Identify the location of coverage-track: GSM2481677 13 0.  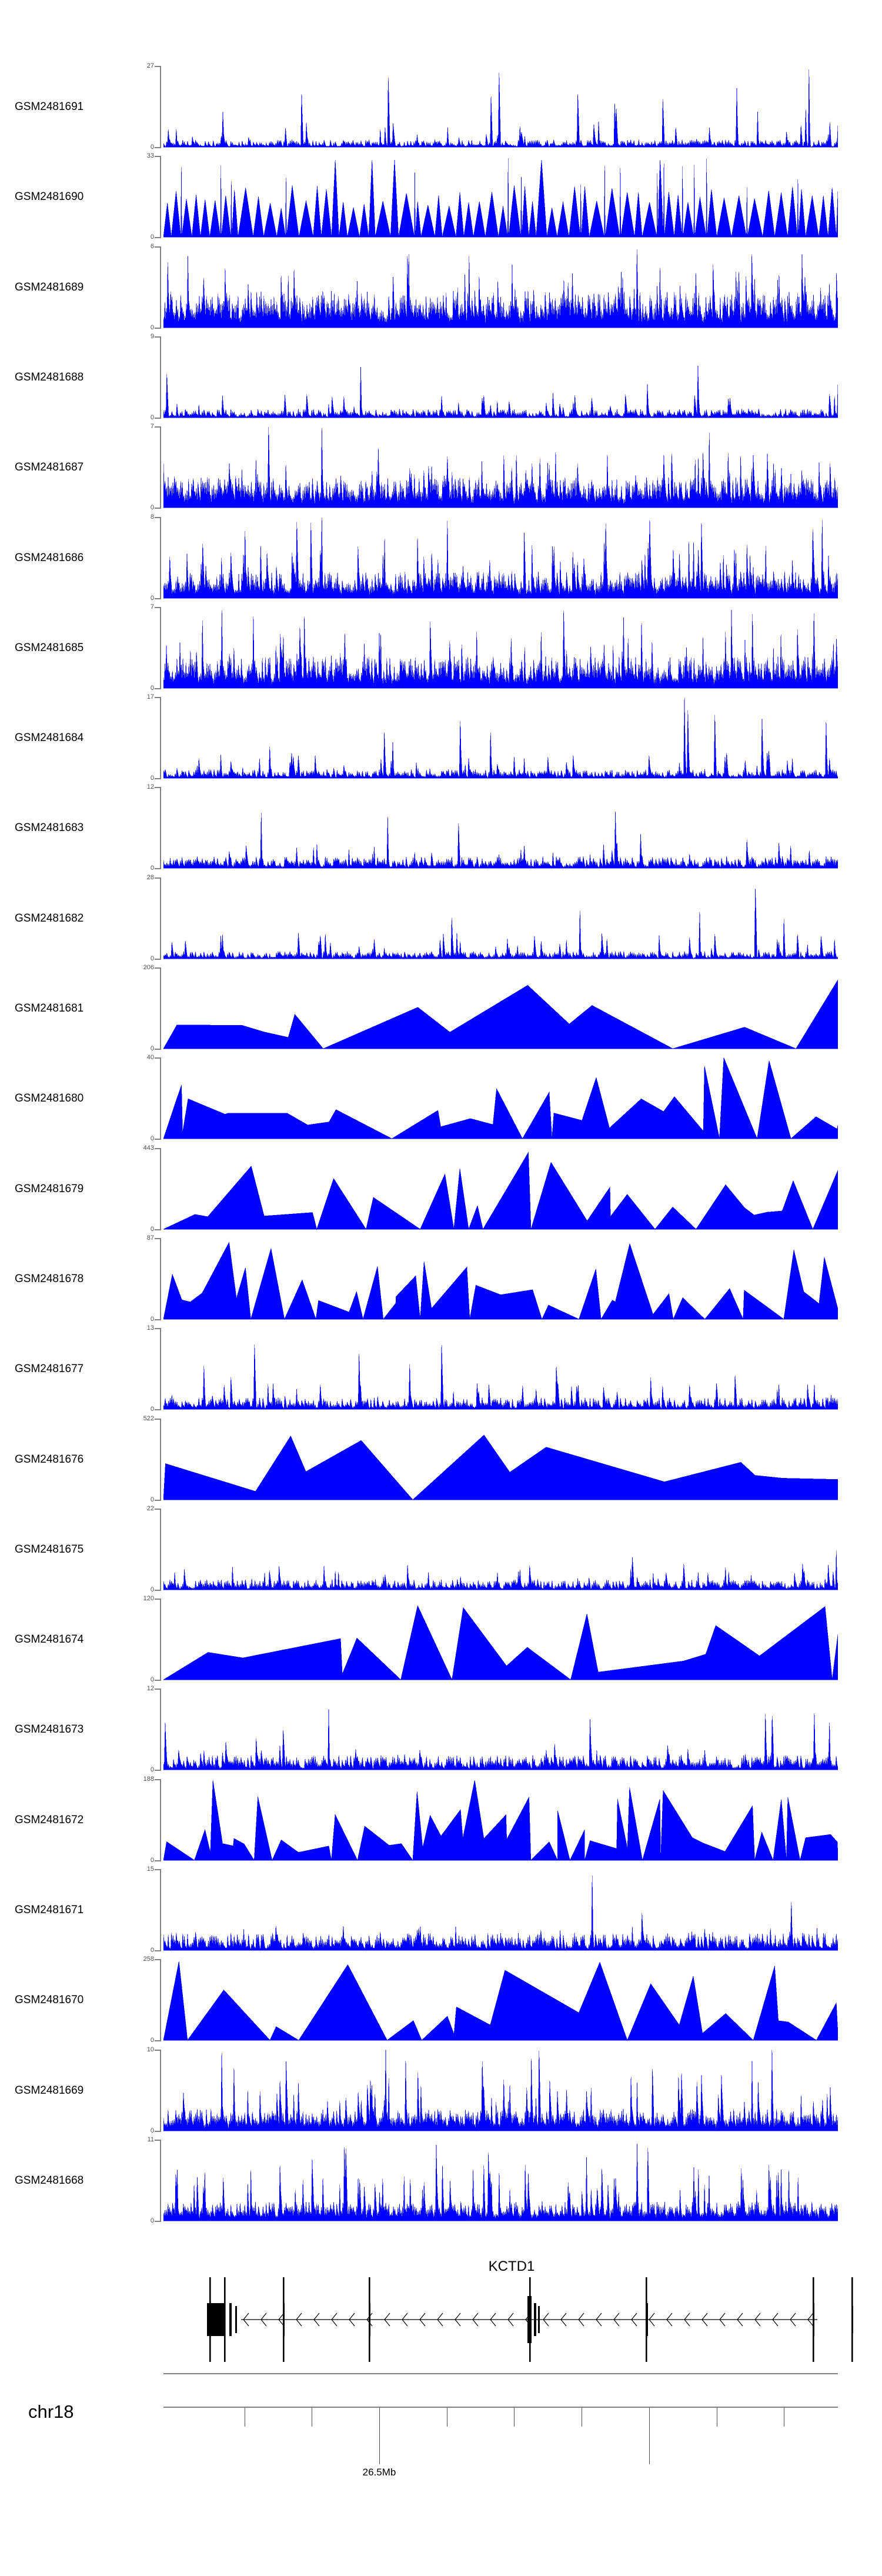
(441, 1369).